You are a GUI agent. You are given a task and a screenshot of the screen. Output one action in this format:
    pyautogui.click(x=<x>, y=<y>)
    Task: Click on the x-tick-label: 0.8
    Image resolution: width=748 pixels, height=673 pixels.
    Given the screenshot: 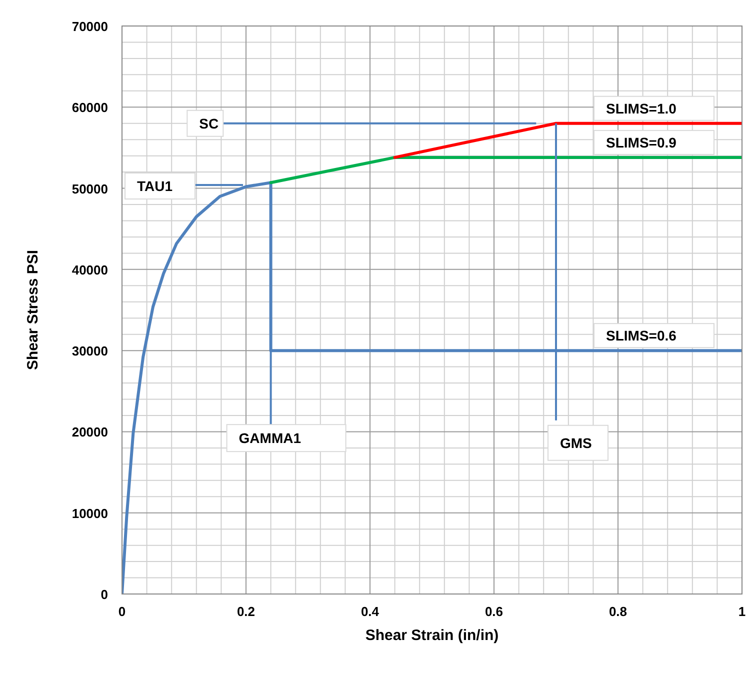 What is the action you would take?
    pyautogui.click(x=618, y=611)
    